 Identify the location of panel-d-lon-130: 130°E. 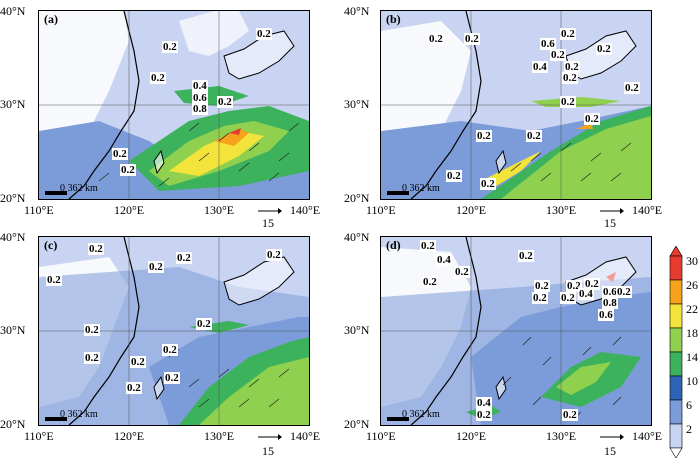
(561, 436).